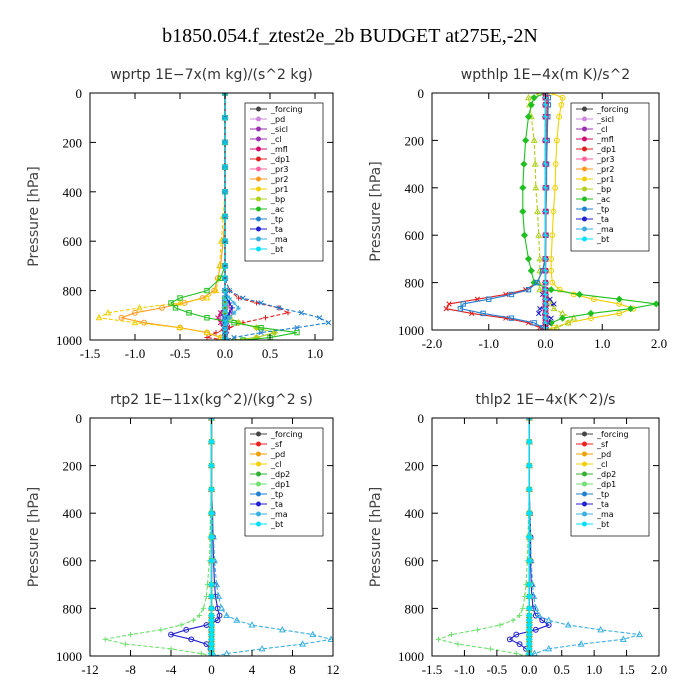 This screenshot has height=700, width=700. I want to click on y-tick-label: 0, so click(79, 418).